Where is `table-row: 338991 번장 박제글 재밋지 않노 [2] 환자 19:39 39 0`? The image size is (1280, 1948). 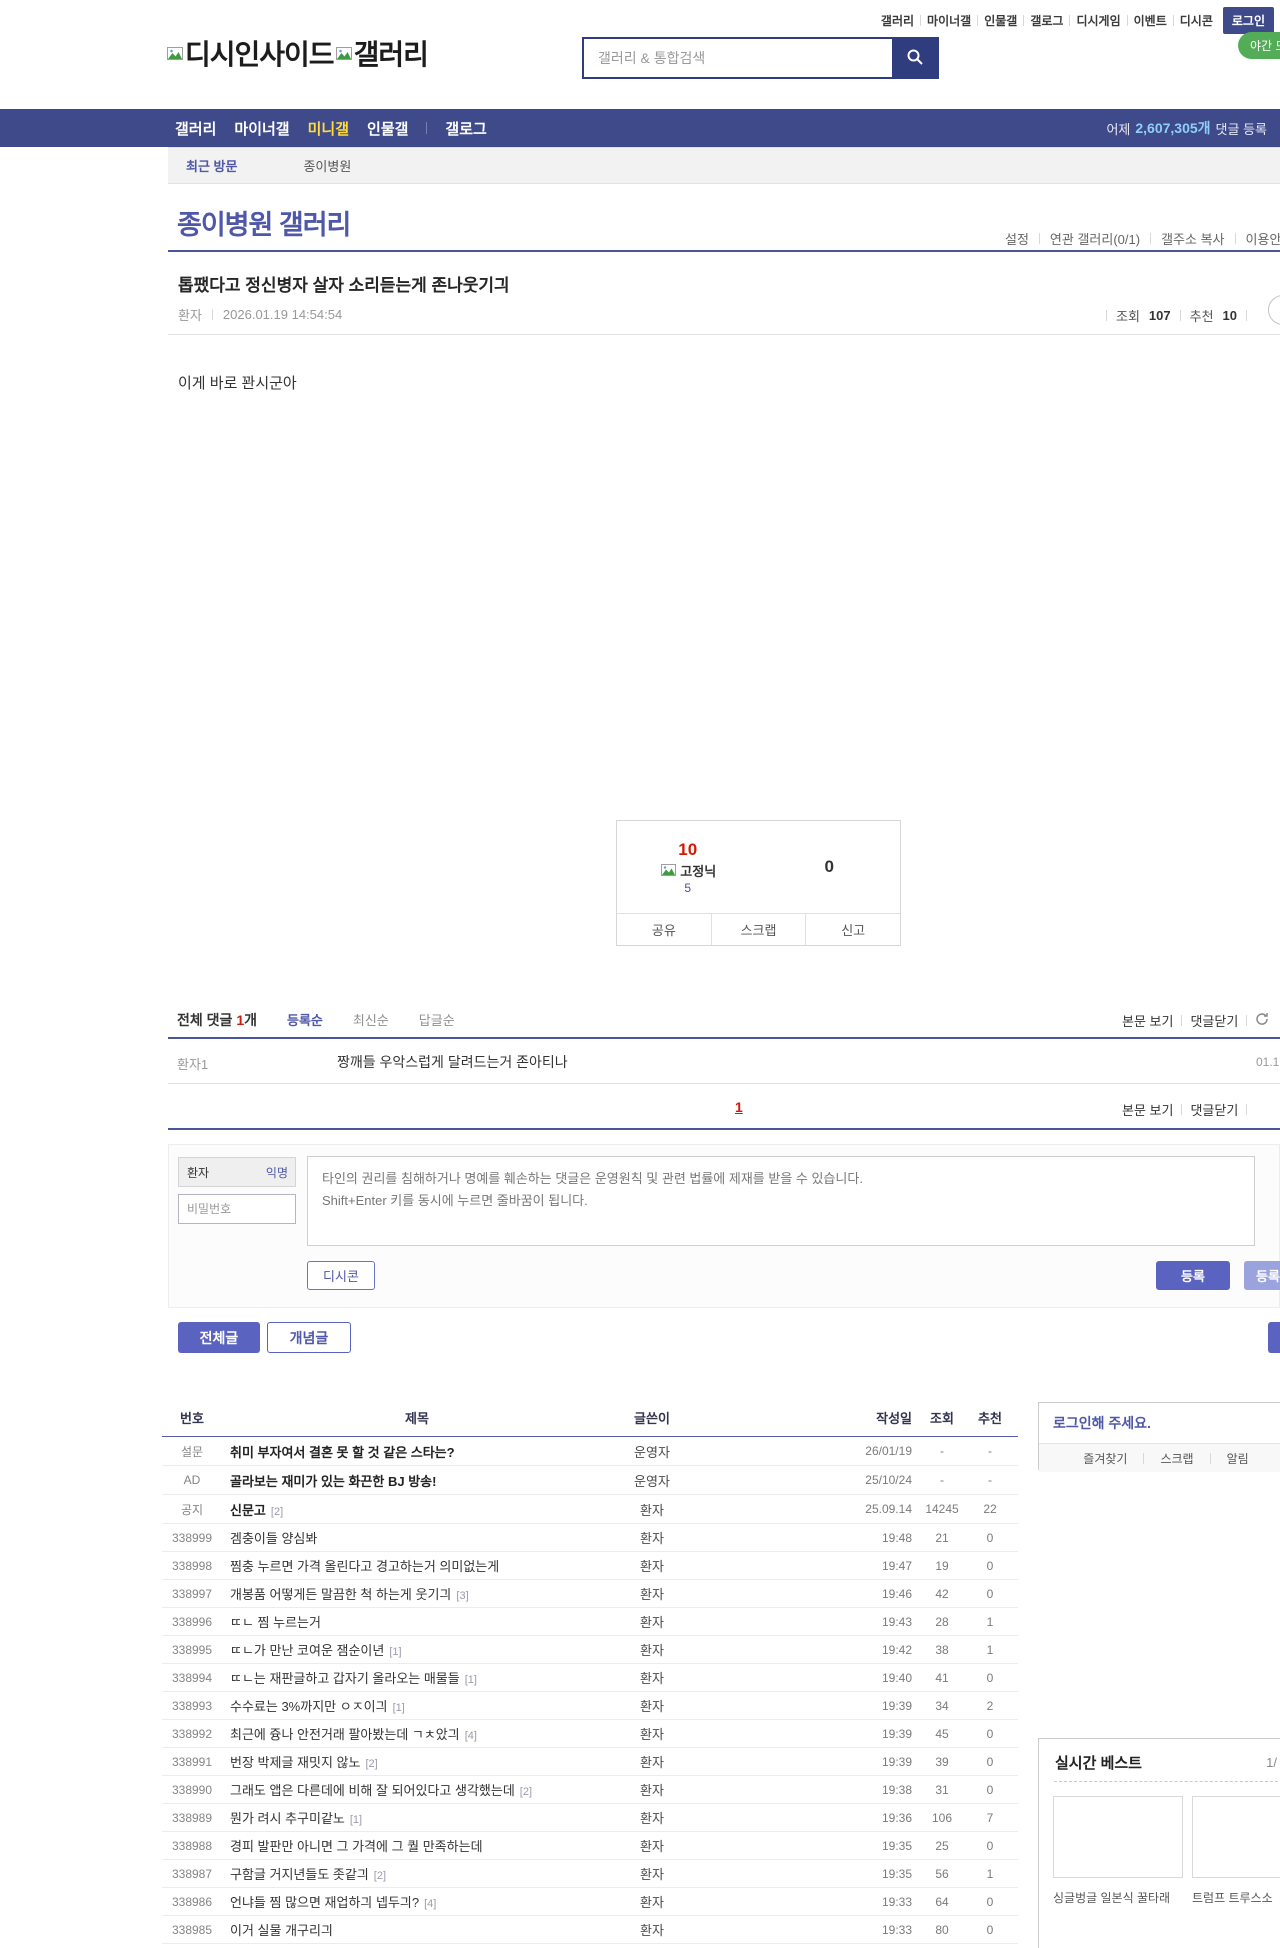
table-row: 338991 번장 박제글 재밋지 않노 [2] 환자 19:39 39 0 is located at coordinates (590, 1762).